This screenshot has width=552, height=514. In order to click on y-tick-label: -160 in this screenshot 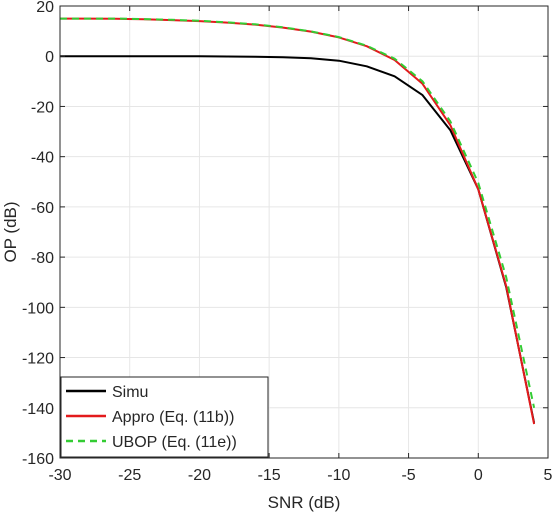, I will do `click(38, 459)`.